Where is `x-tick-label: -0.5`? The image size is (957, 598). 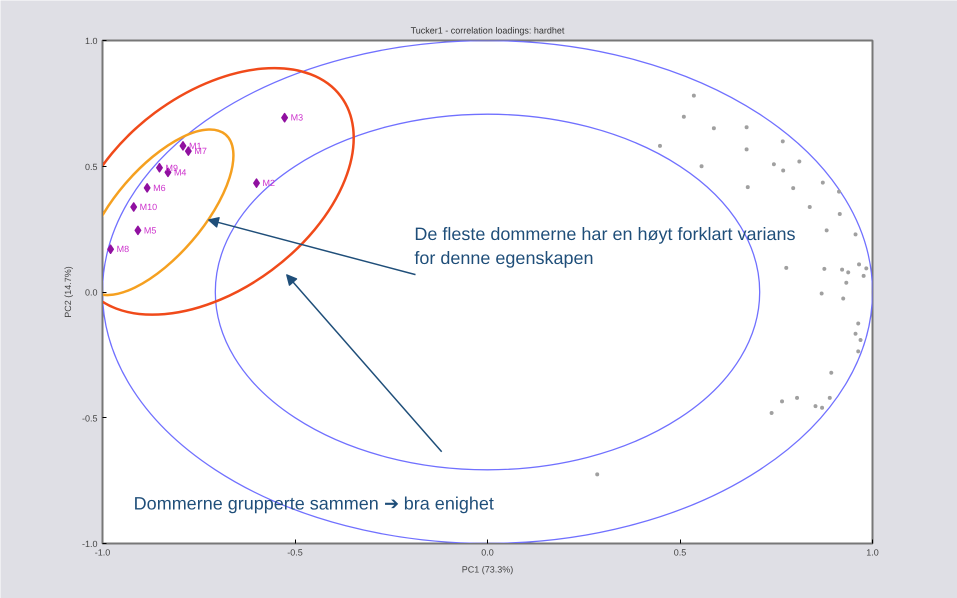 x-tick-label: -0.5 is located at coordinates (295, 553).